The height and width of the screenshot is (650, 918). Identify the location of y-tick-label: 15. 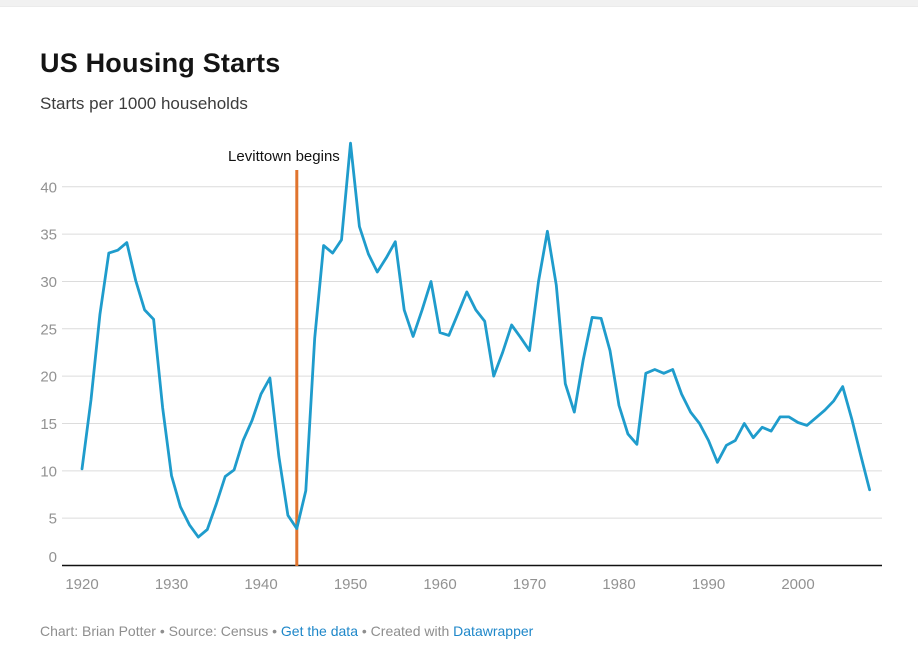
(48, 424).